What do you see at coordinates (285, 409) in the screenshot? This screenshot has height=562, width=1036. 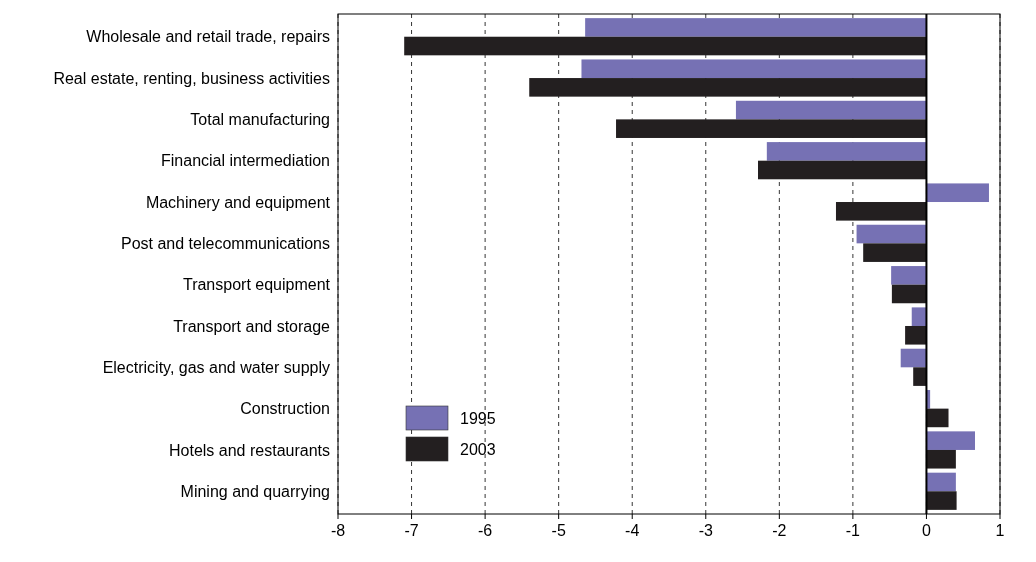 I see `y-tick-label: Construction` at bounding box center [285, 409].